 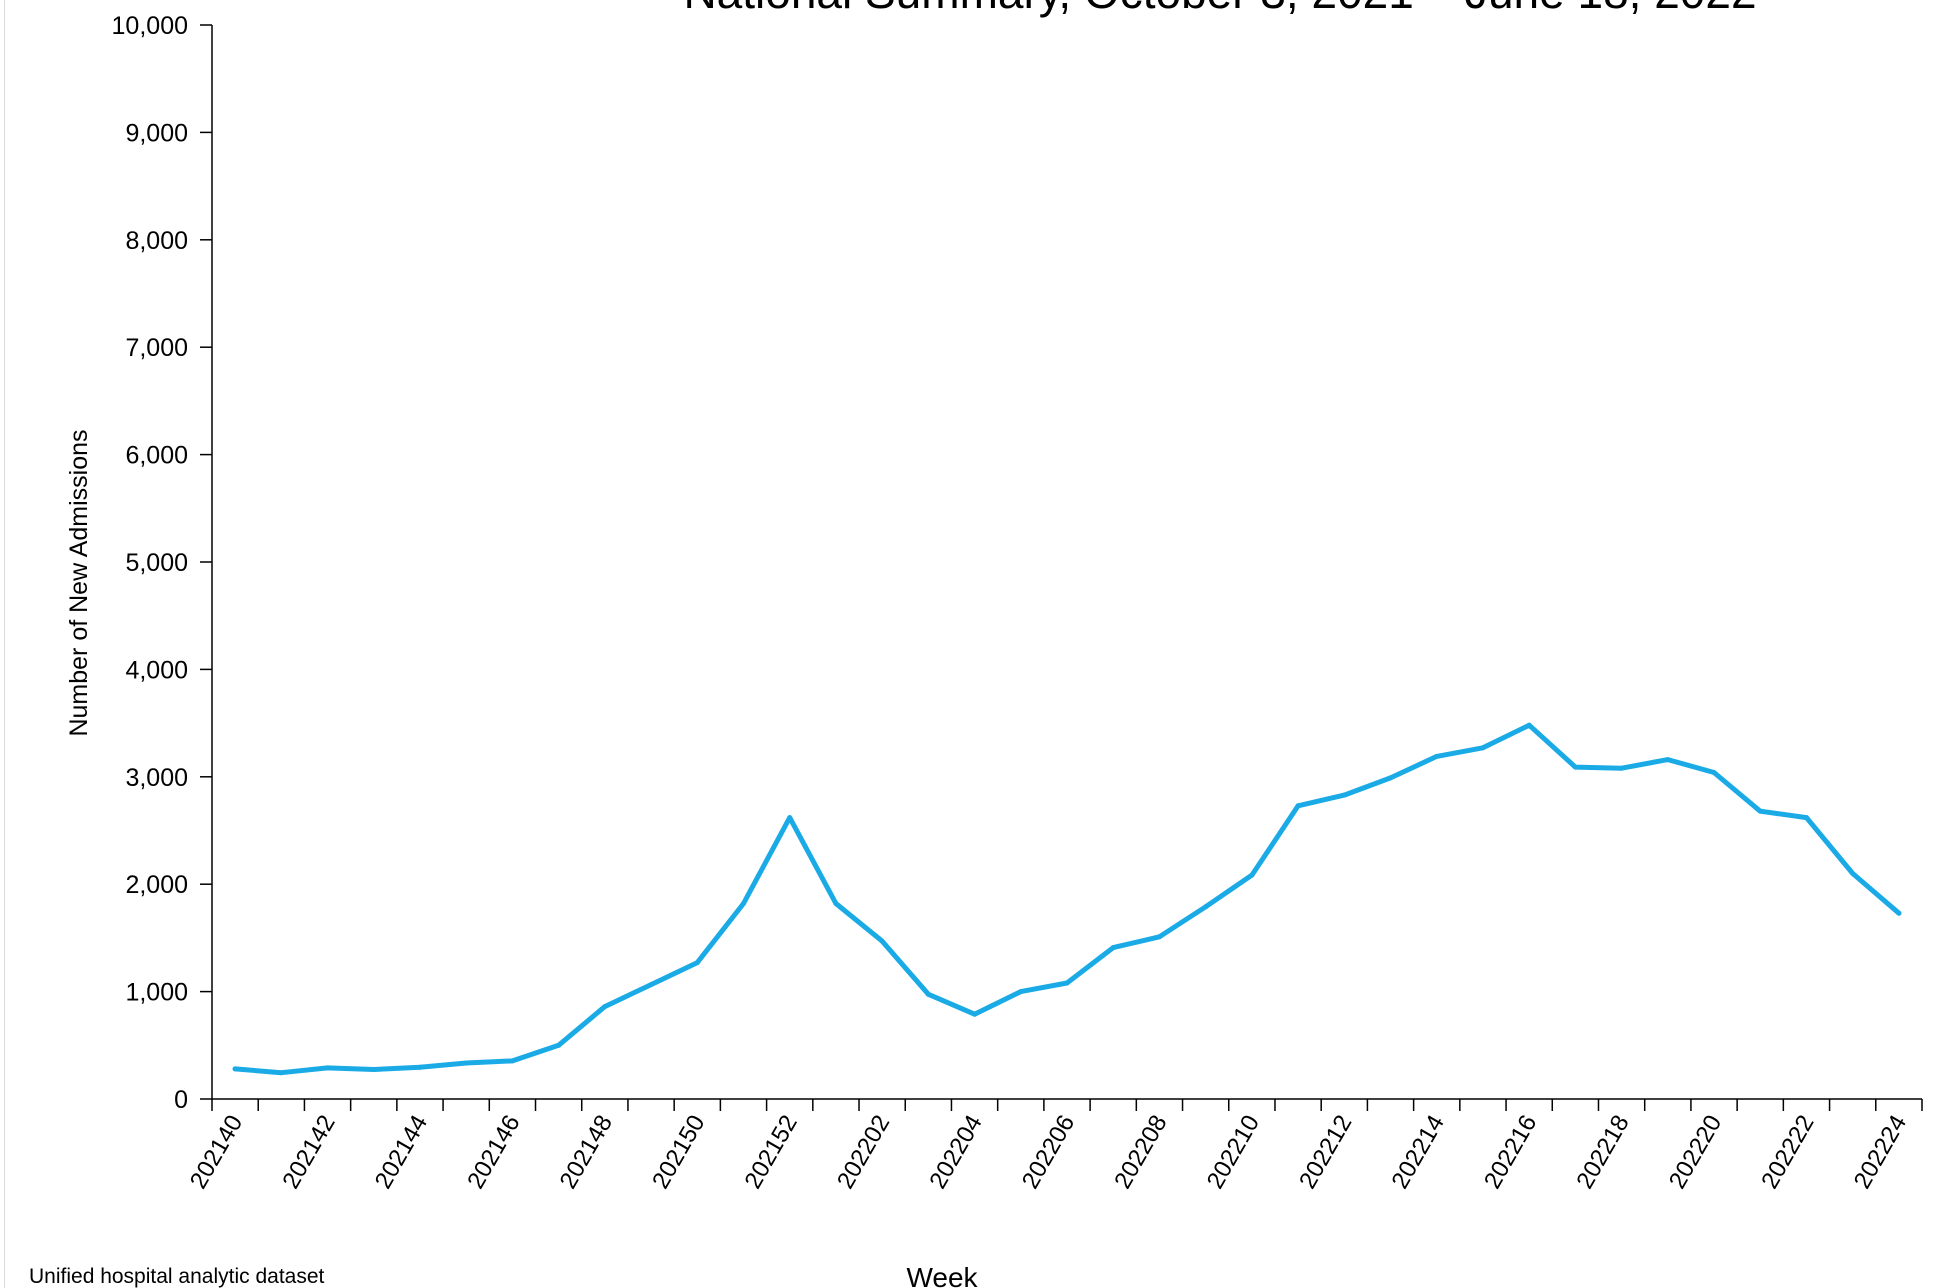 I want to click on x-tick-label: 202224, so click(x=1880, y=1152).